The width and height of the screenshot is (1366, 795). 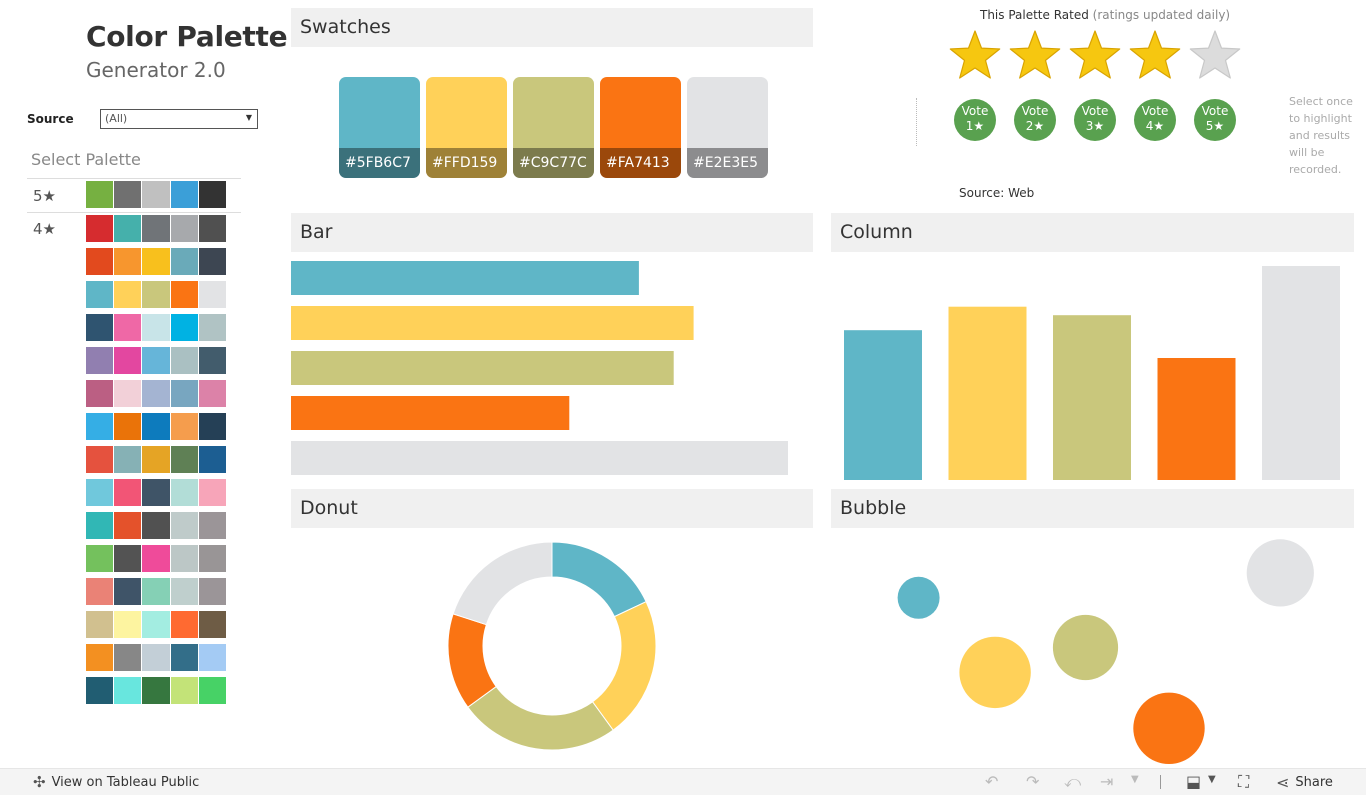 I want to click on view-on-tableau-link: ✣ View on Tableau Public, so click(x=116, y=782).